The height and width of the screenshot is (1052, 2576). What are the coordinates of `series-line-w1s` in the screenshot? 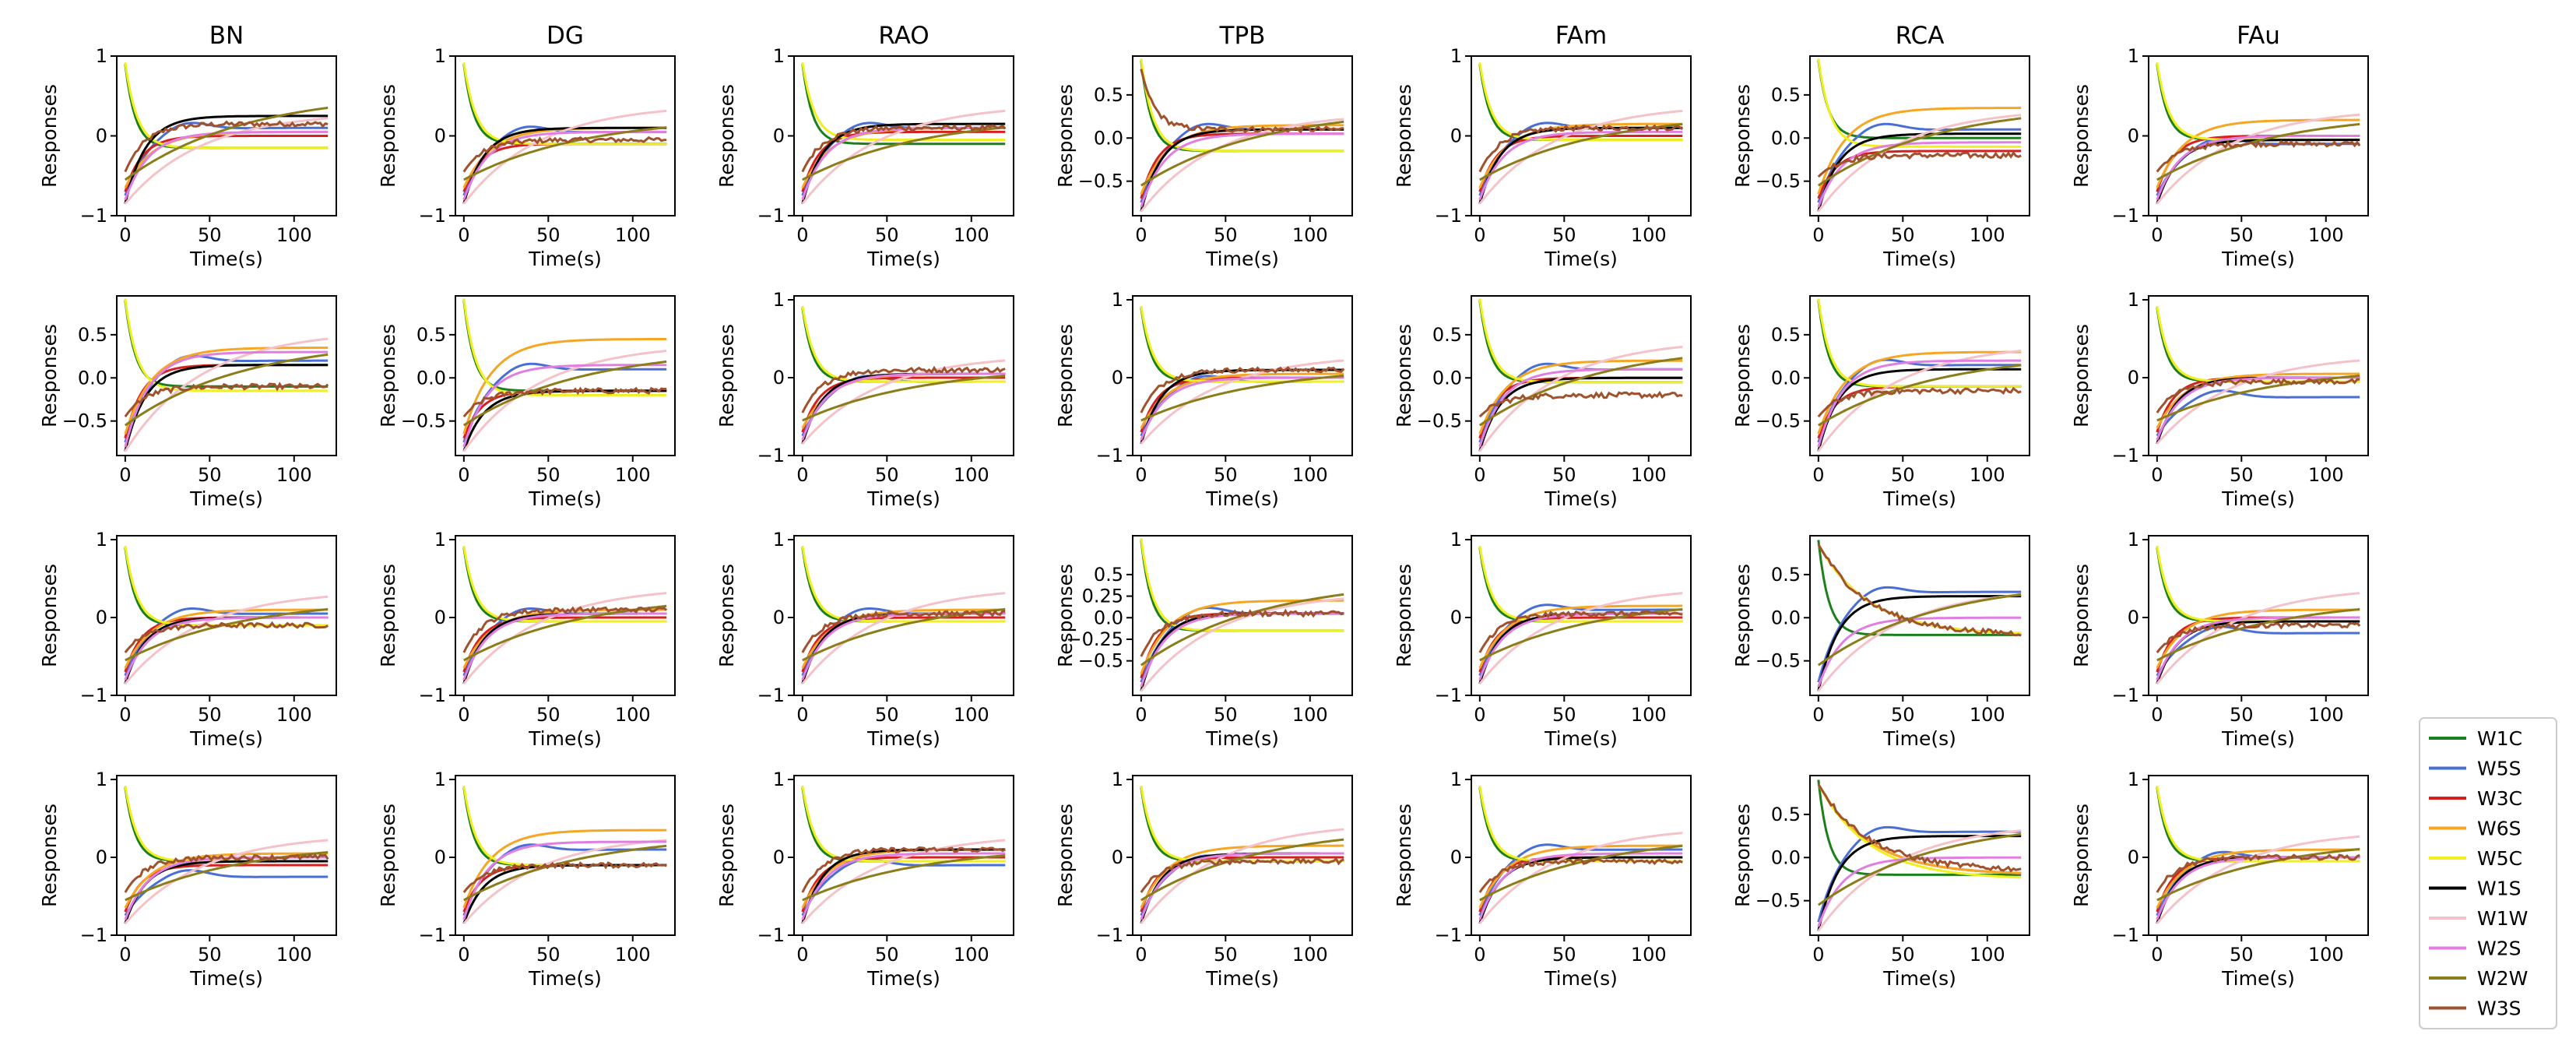 It's located at (564, 165).